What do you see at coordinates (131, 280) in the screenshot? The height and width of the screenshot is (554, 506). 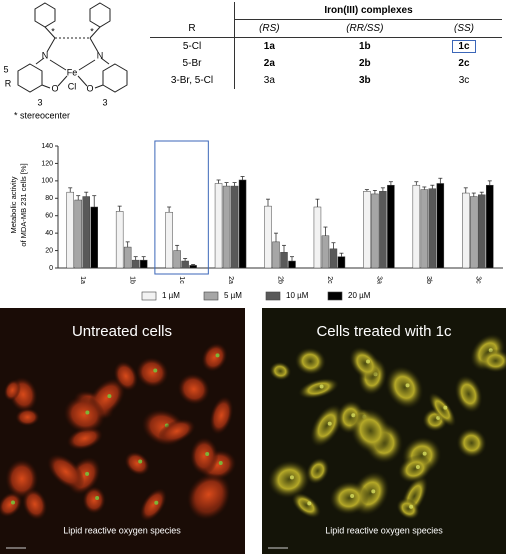 I see `x-tick-label: 1b` at bounding box center [131, 280].